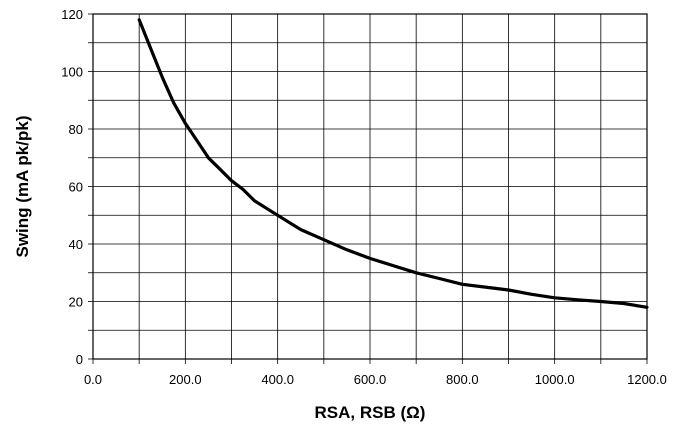  What do you see at coordinates (76, 244) in the screenshot?
I see `y-tick-label: 40` at bounding box center [76, 244].